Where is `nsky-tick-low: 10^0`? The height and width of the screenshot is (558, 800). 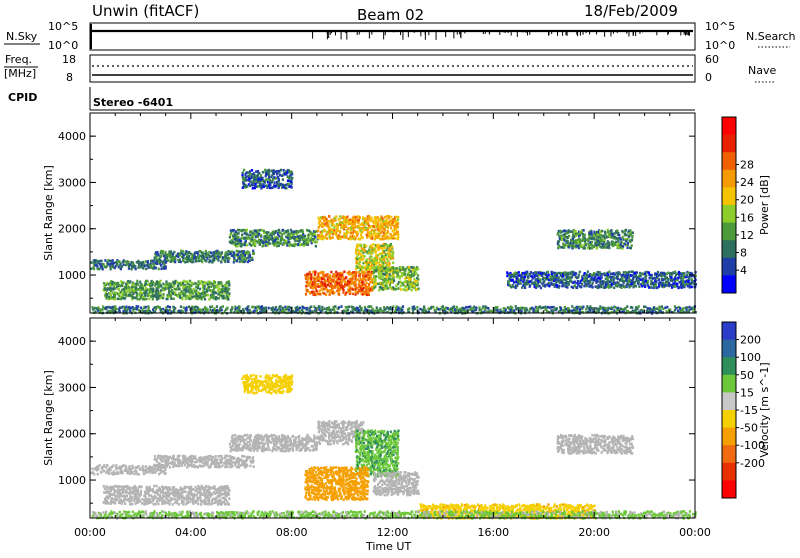 nsky-tick-low: 10^0 is located at coordinates (63, 45).